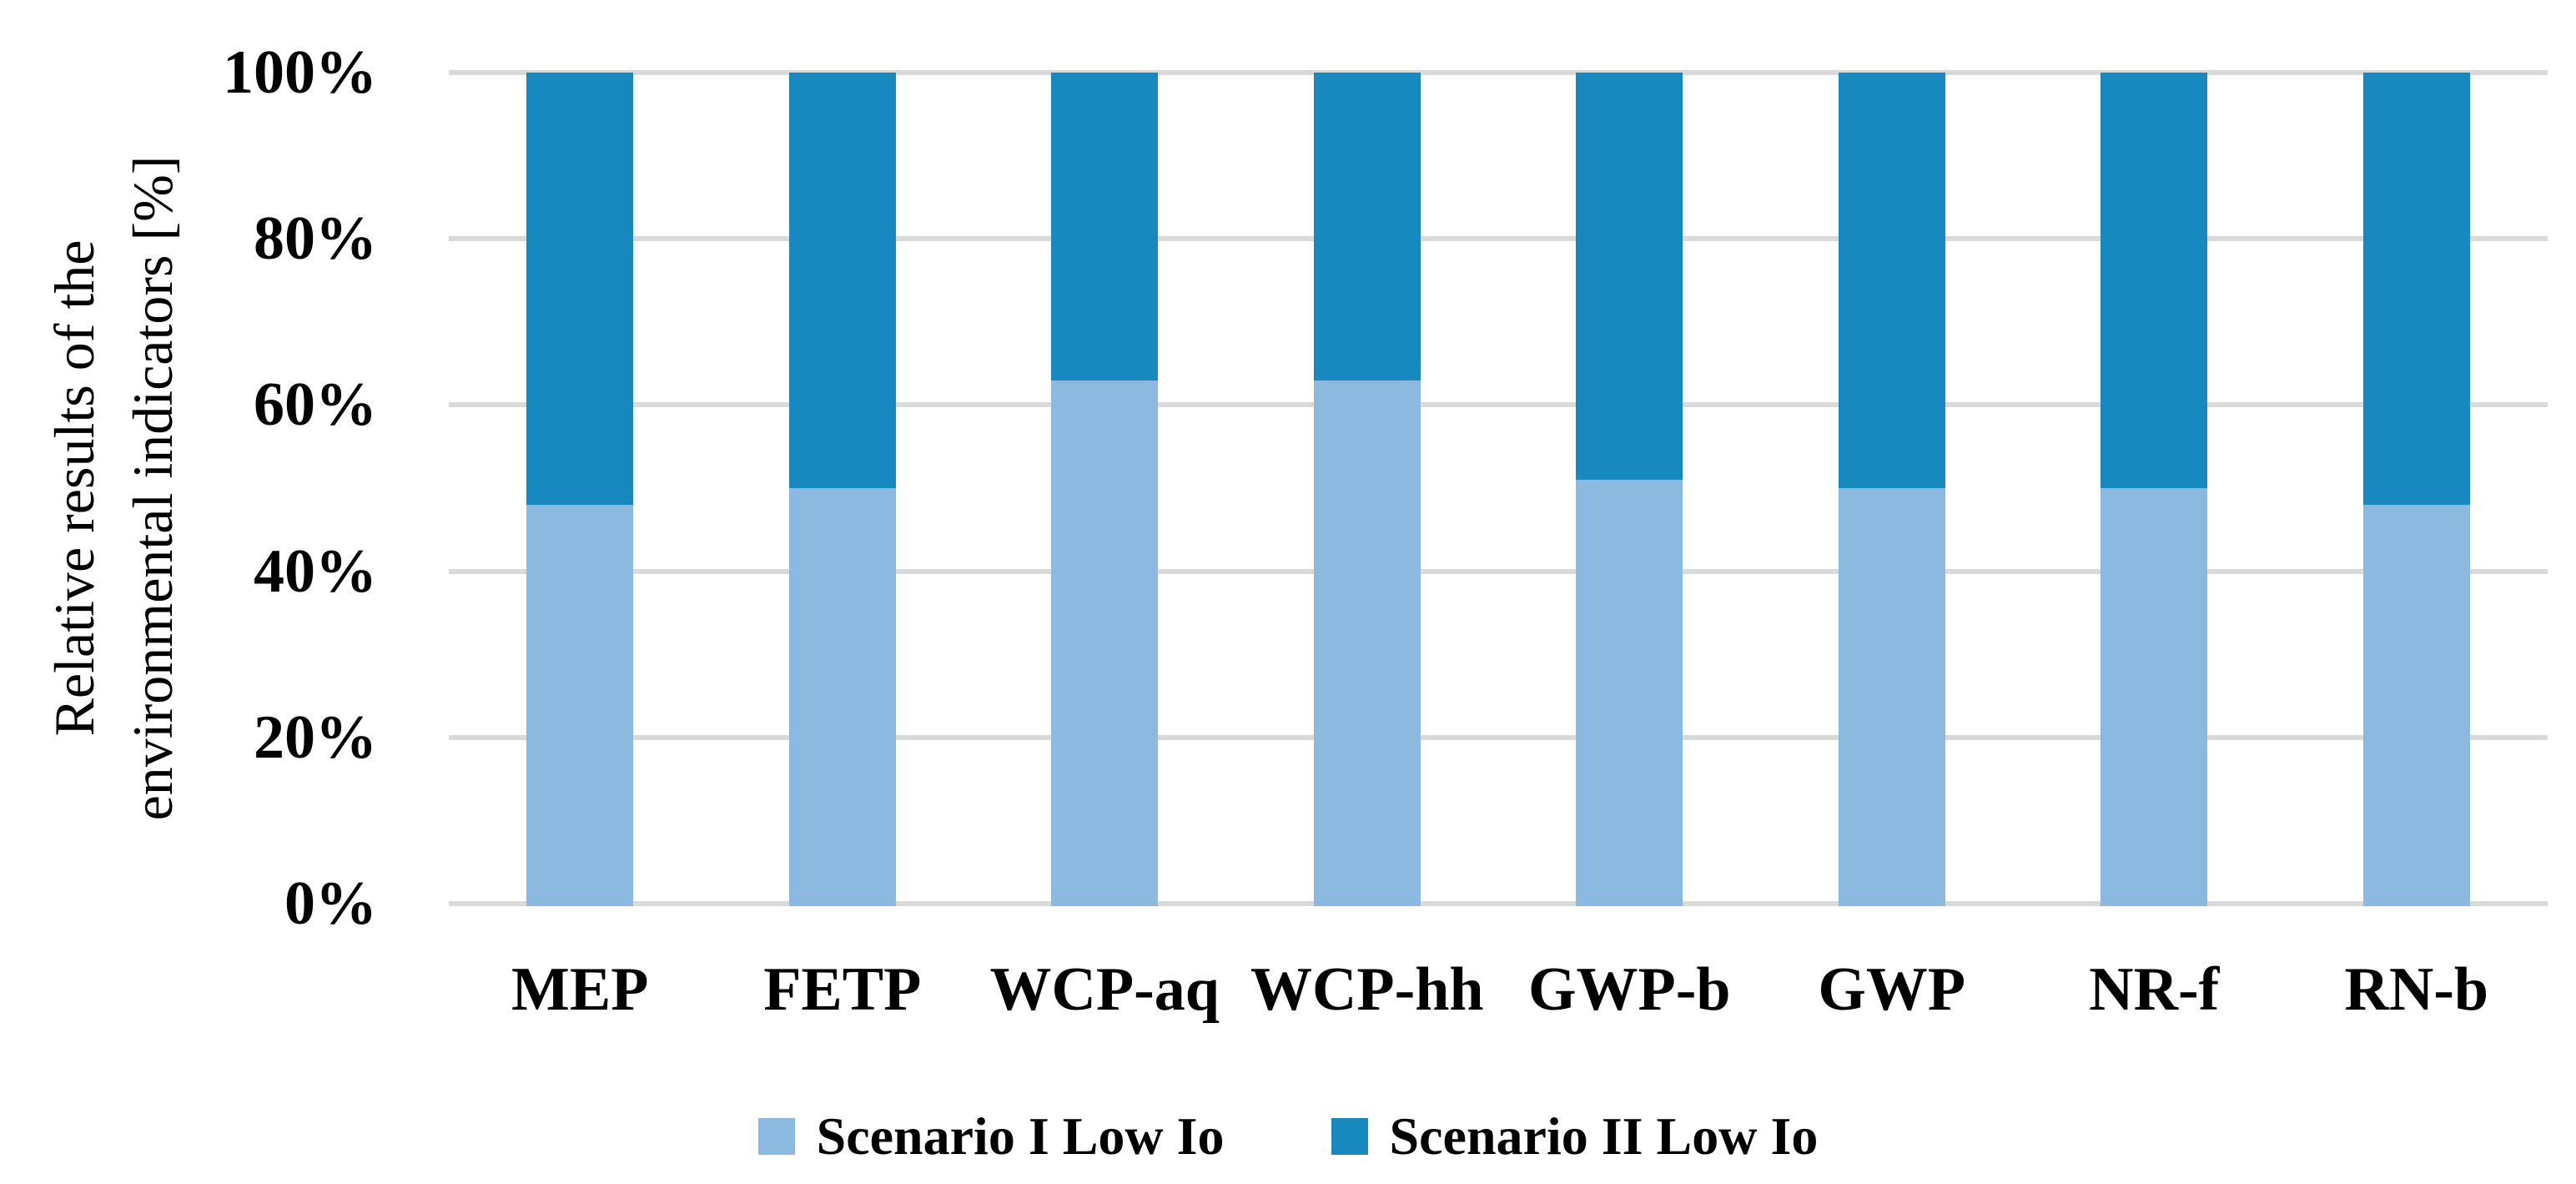 The image size is (2576, 1184). Describe the element at coordinates (330, 904) in the screenshot. I see `y-axis-tick-label-0: 0%` at that location.